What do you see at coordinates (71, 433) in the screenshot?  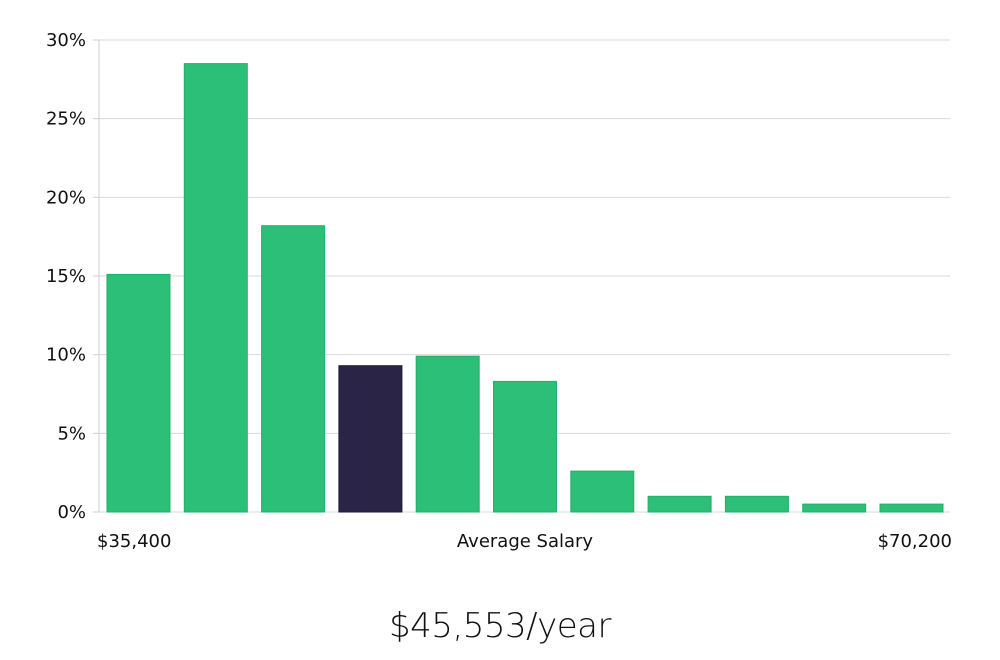 I see `y-tick-label: 5%` at bounding box center [71, 433].